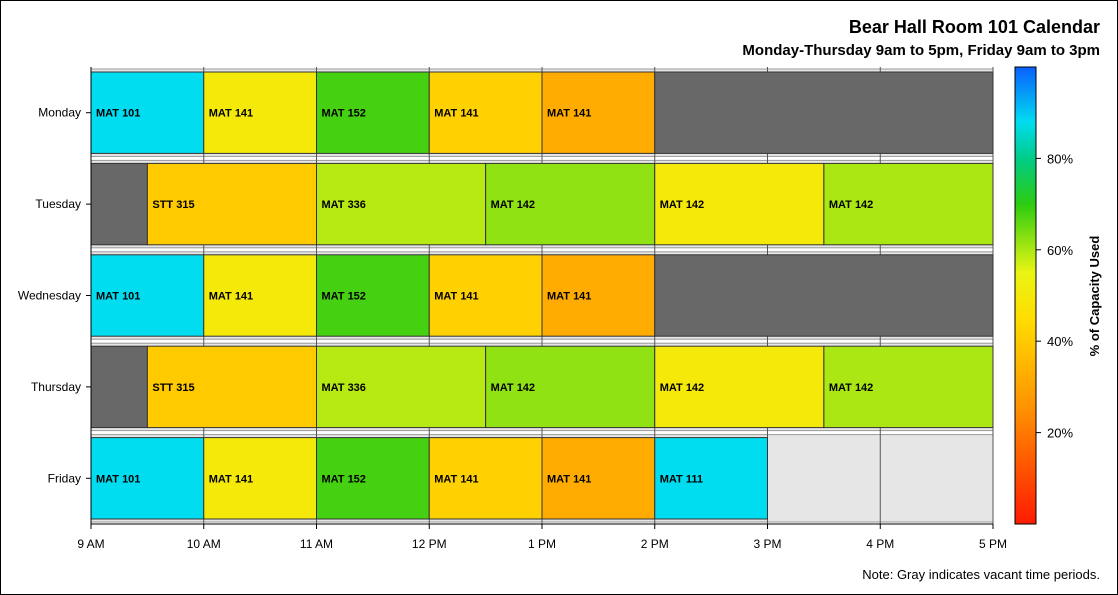  What do you see at coordinates (1094, 296) in the screenshot?
I see `colorbar-label: % of Capacity Used` at bounding box center [1094, 296].